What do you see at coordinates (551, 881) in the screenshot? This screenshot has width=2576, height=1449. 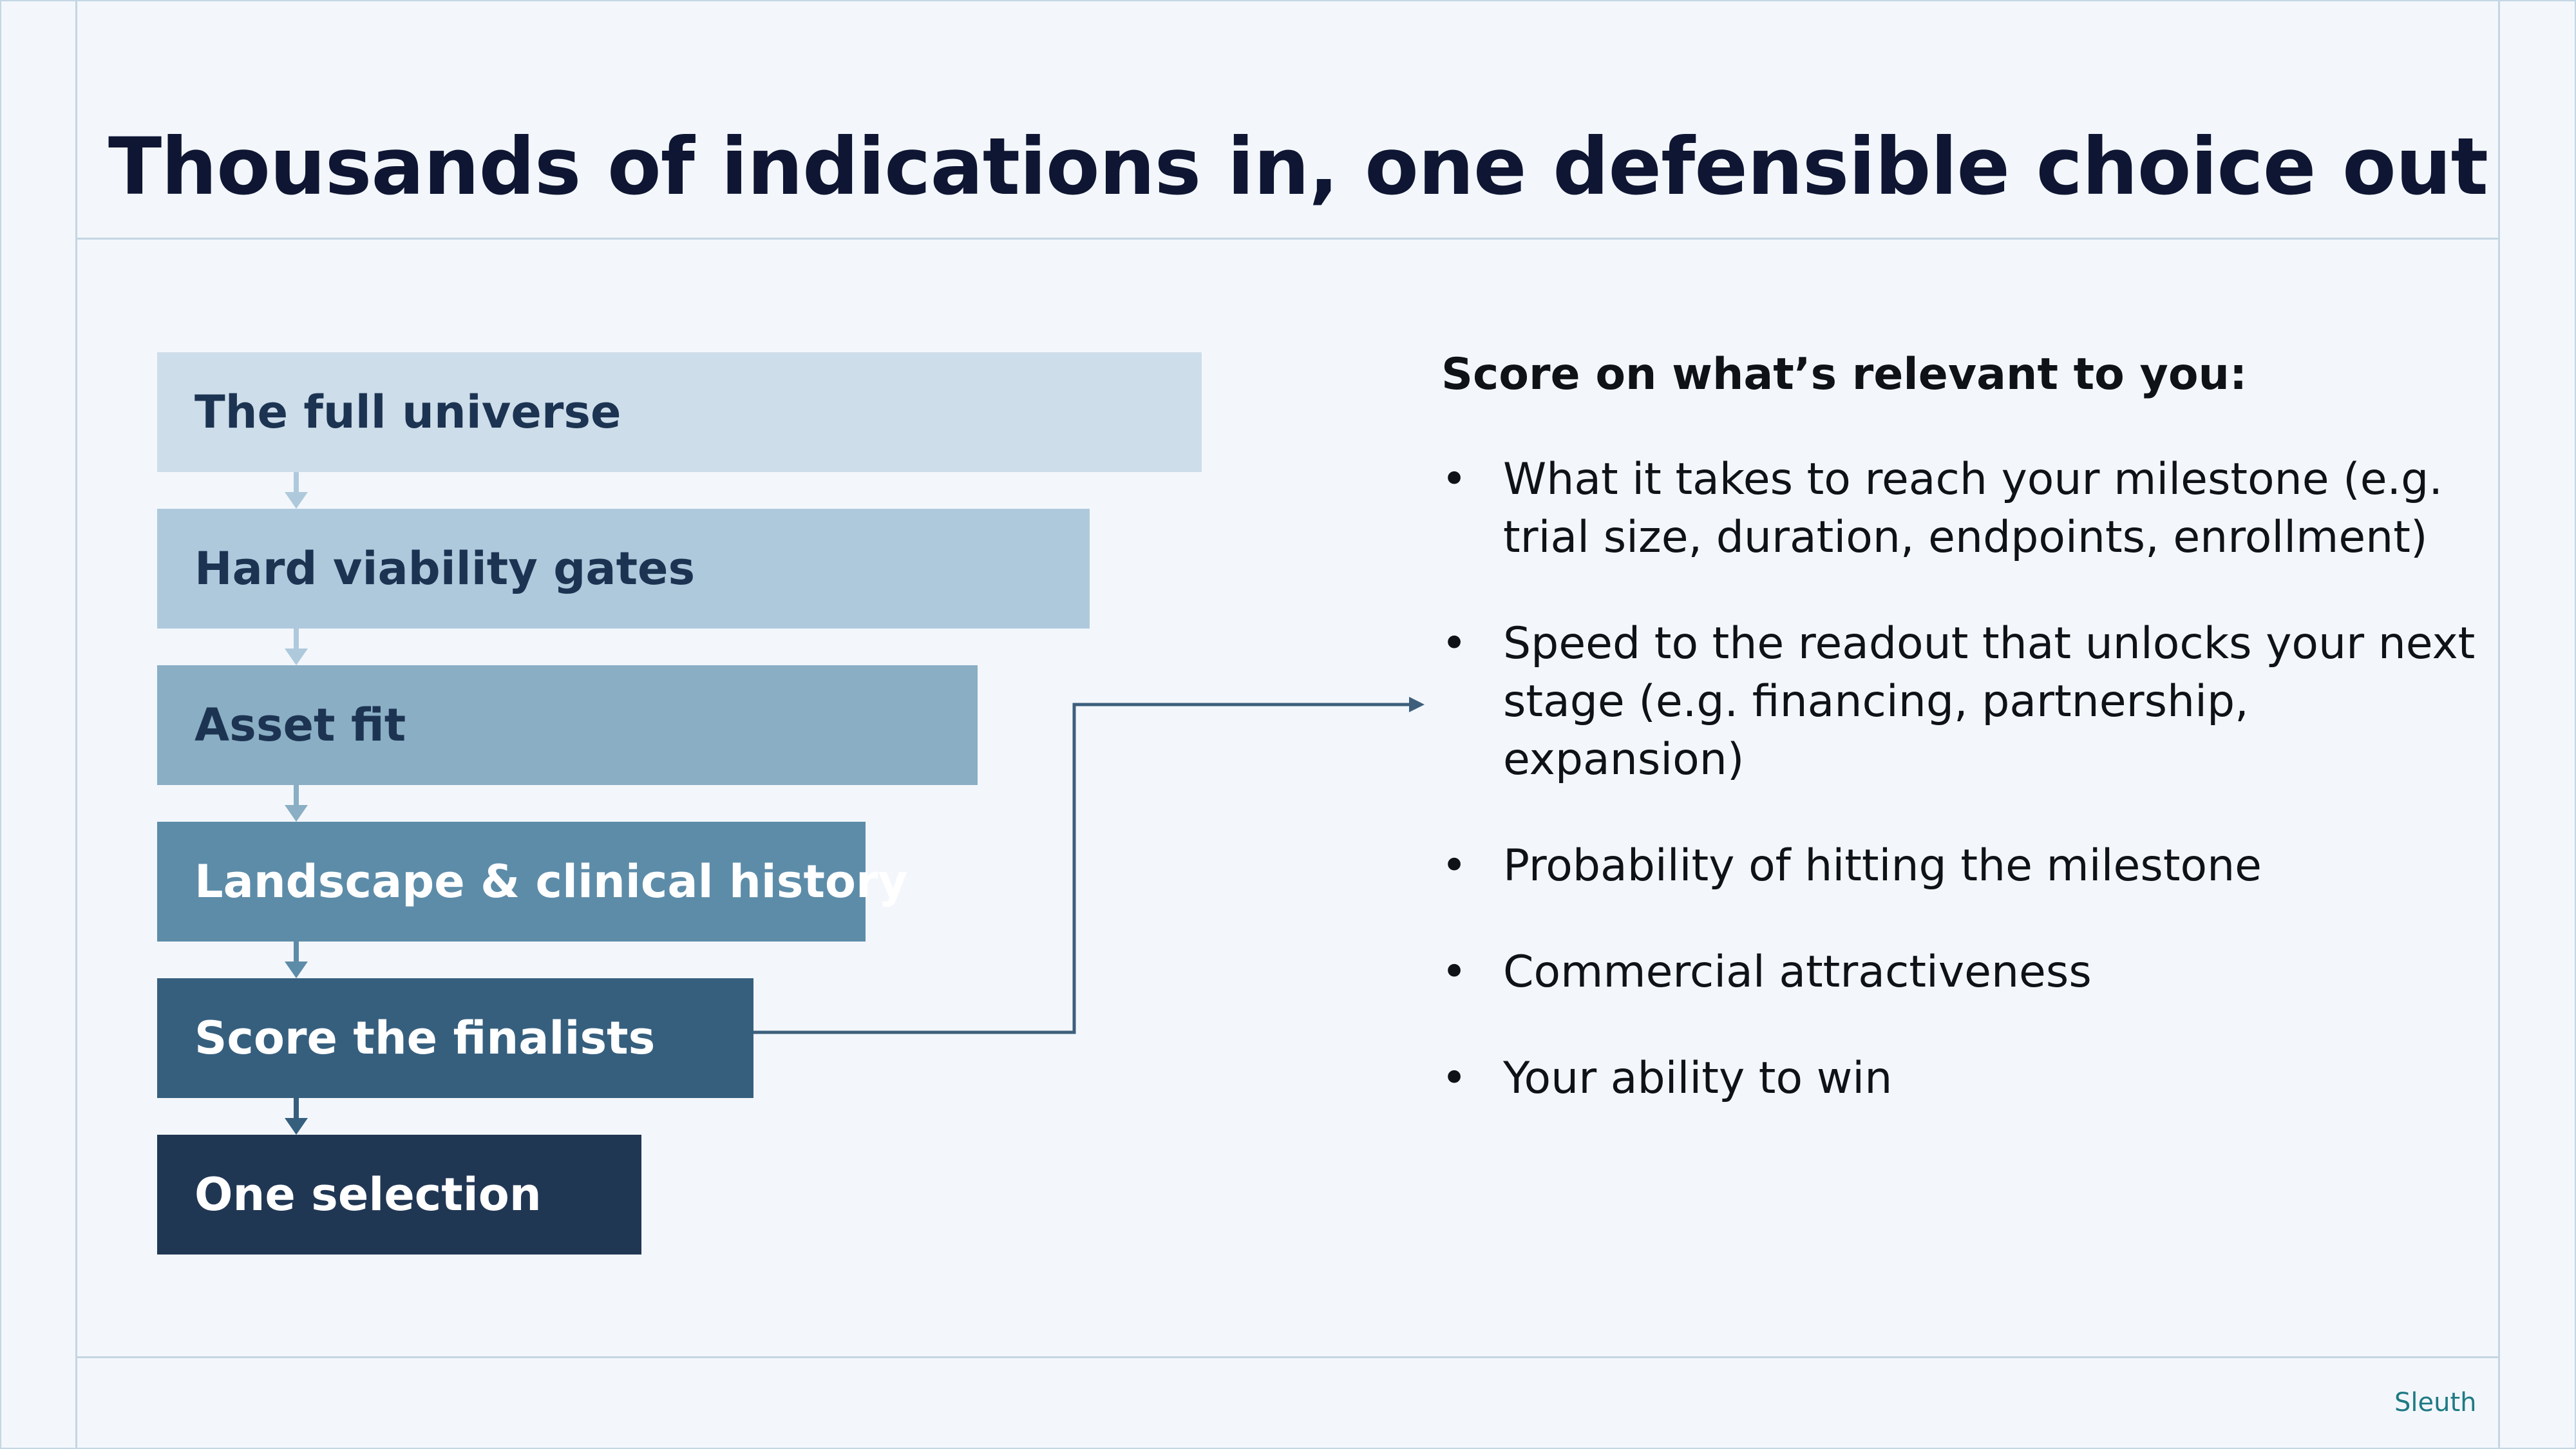 I see `funnel-step-label: Landscape & clinical history` at bounding box center [551, 881].